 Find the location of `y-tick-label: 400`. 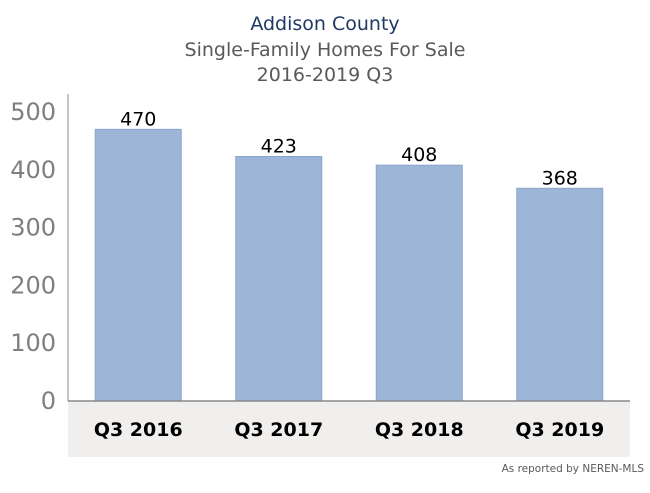

y-tick-label: 400 is located at coordinates (33, 170).